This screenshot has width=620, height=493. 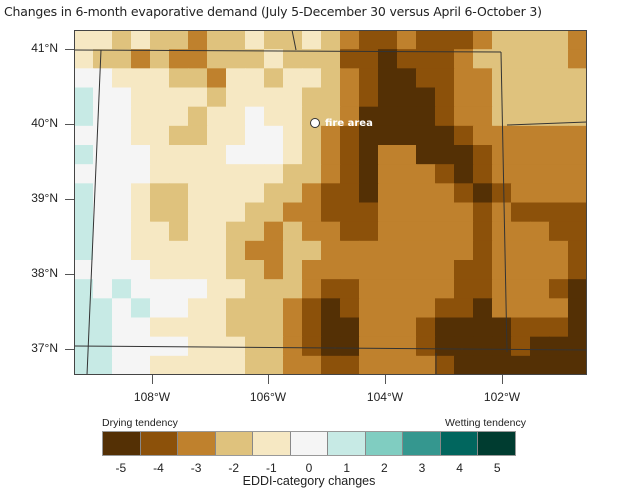 I want to click on lon-label: 102°W, so click(x=502, y=397).